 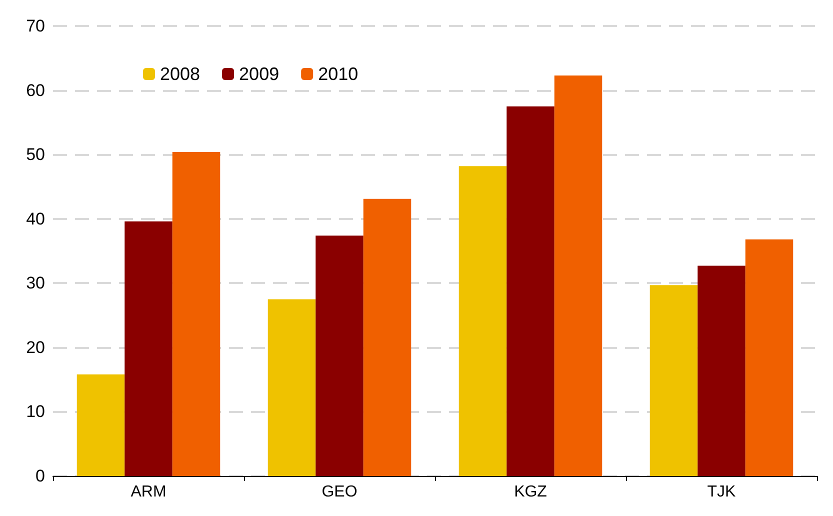 I want to click on legend-label: 2010, so click(x=338, y=74).